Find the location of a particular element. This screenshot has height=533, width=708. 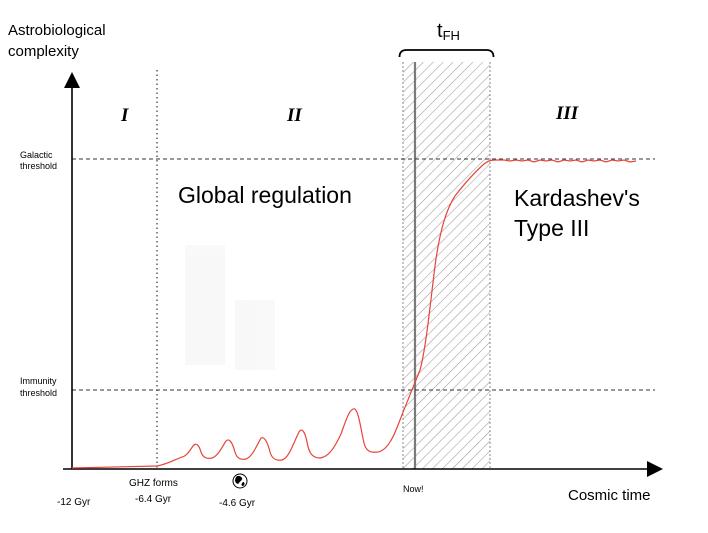

galactic-threshold-label-line2: threshold is located at coordinates (38, 166).